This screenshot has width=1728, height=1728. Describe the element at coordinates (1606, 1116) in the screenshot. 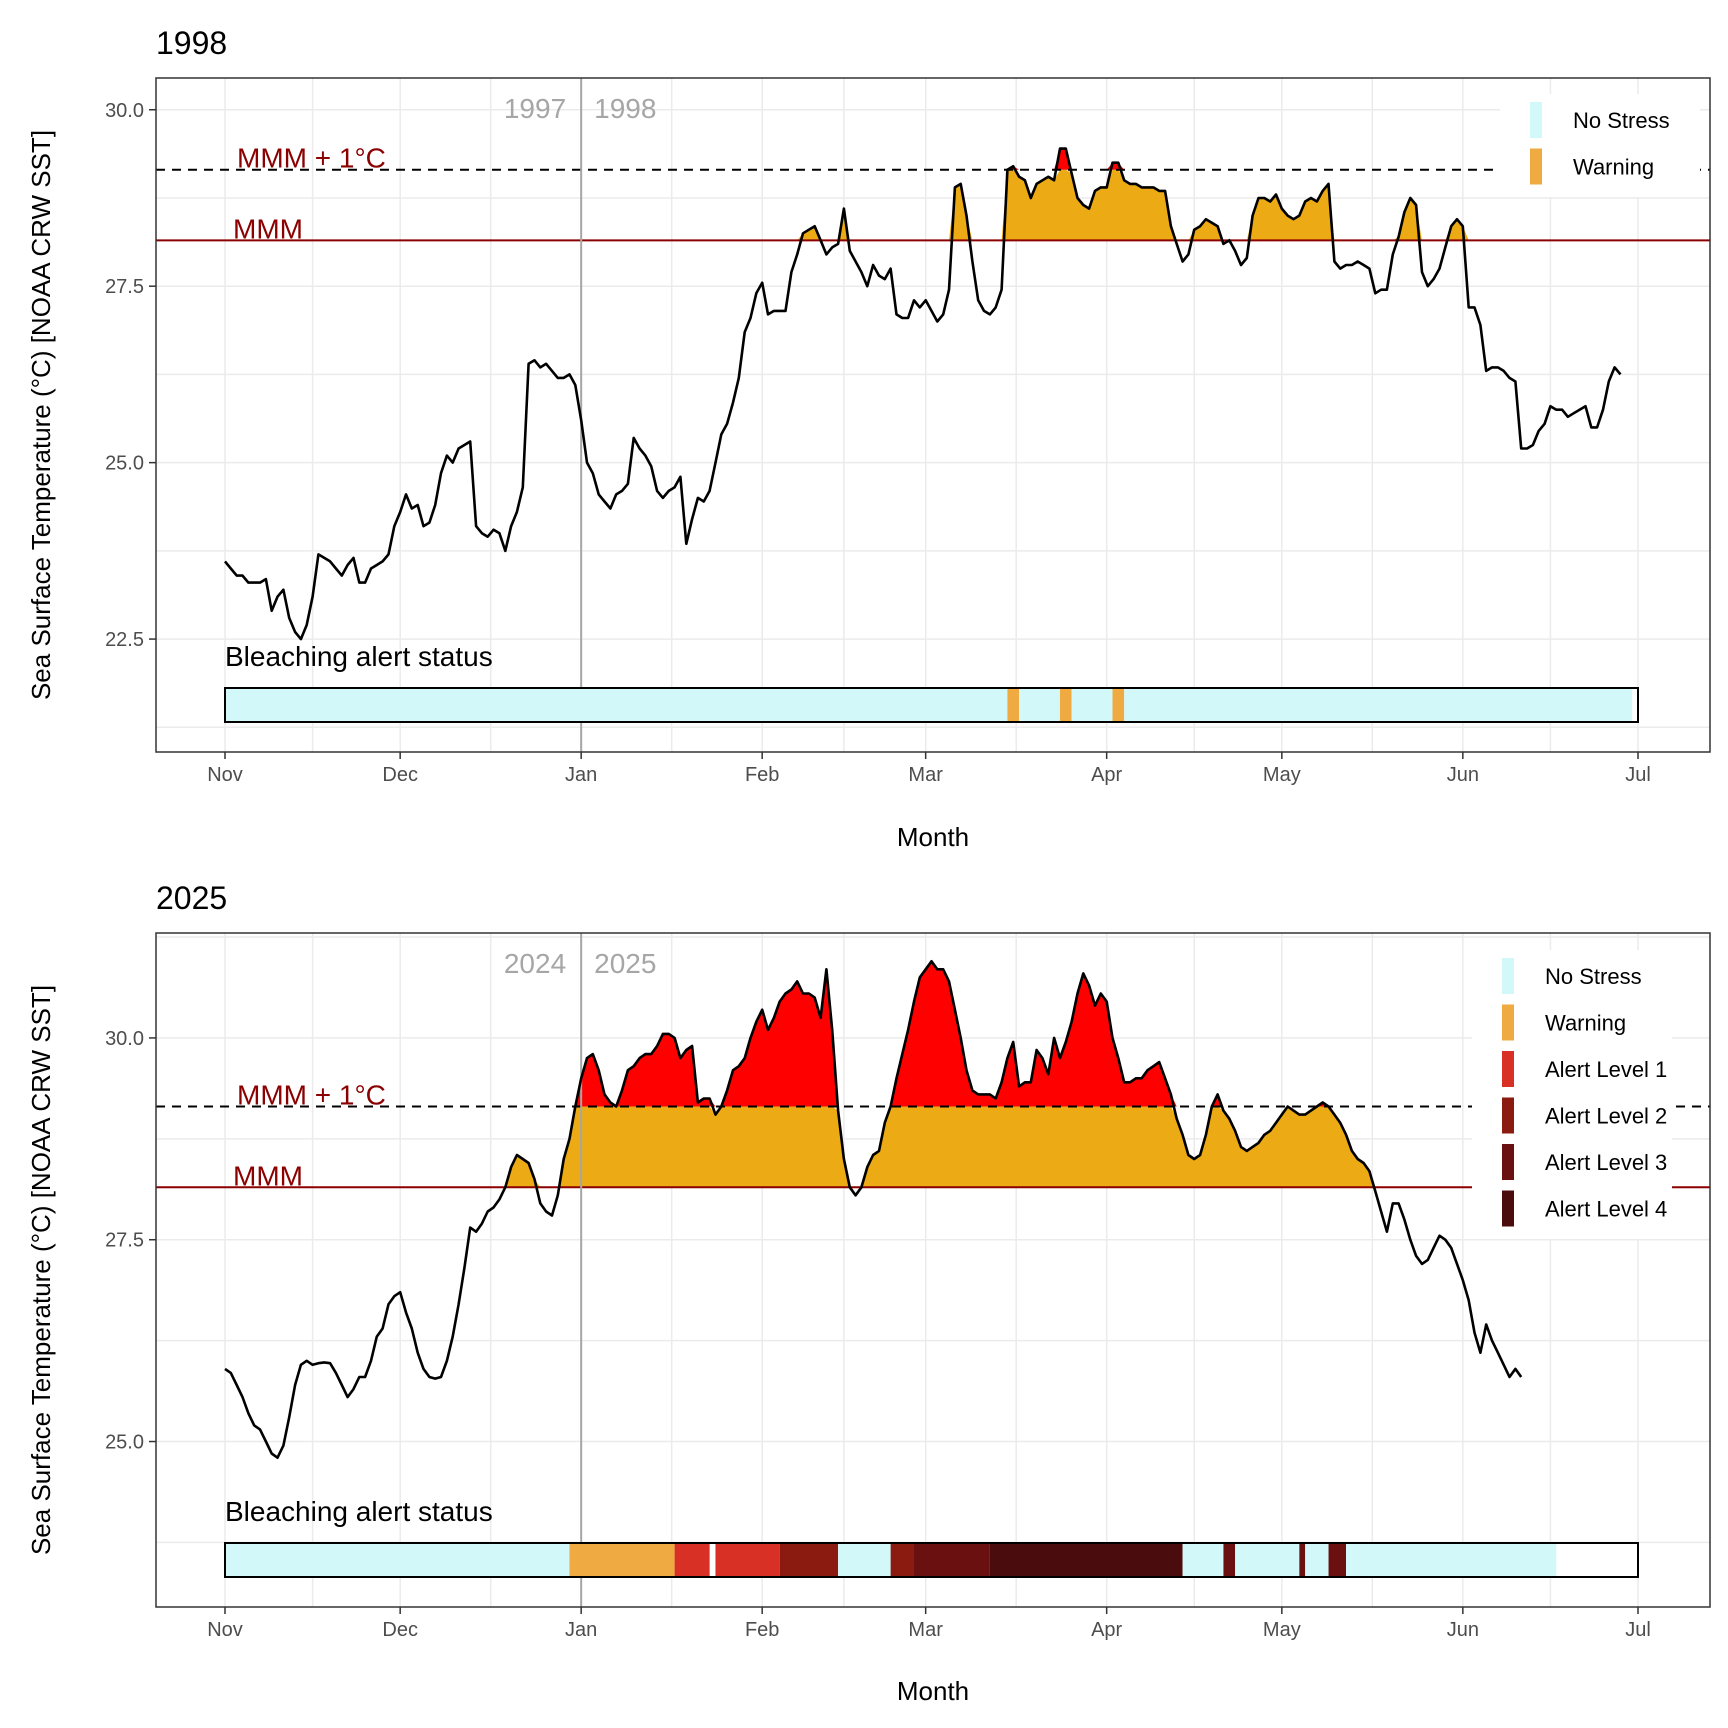

I see `legend-label: Alert Level 2` at that location.